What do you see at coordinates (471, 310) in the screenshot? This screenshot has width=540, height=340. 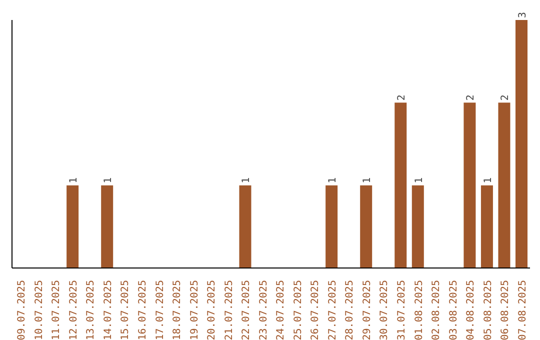 I see `x-tick-label: 04.08.2025` at bounding box center [471, 310].